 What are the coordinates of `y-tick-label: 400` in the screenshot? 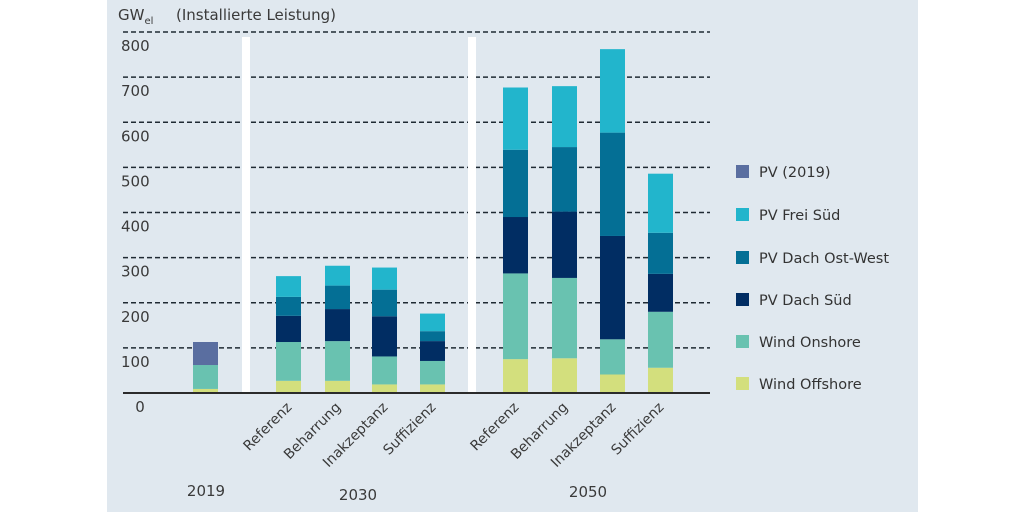 It's located at (135, 227).